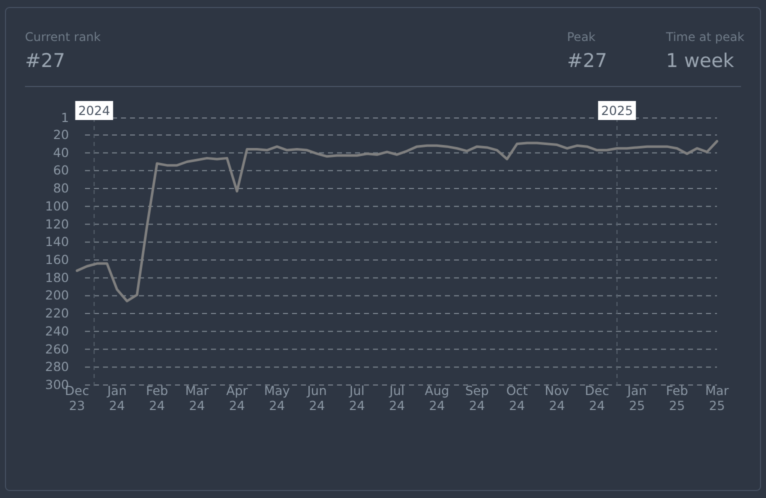 This screenshot has width=766, height=498. I want to click on x-tick-label: May 24, so click(277, 398).